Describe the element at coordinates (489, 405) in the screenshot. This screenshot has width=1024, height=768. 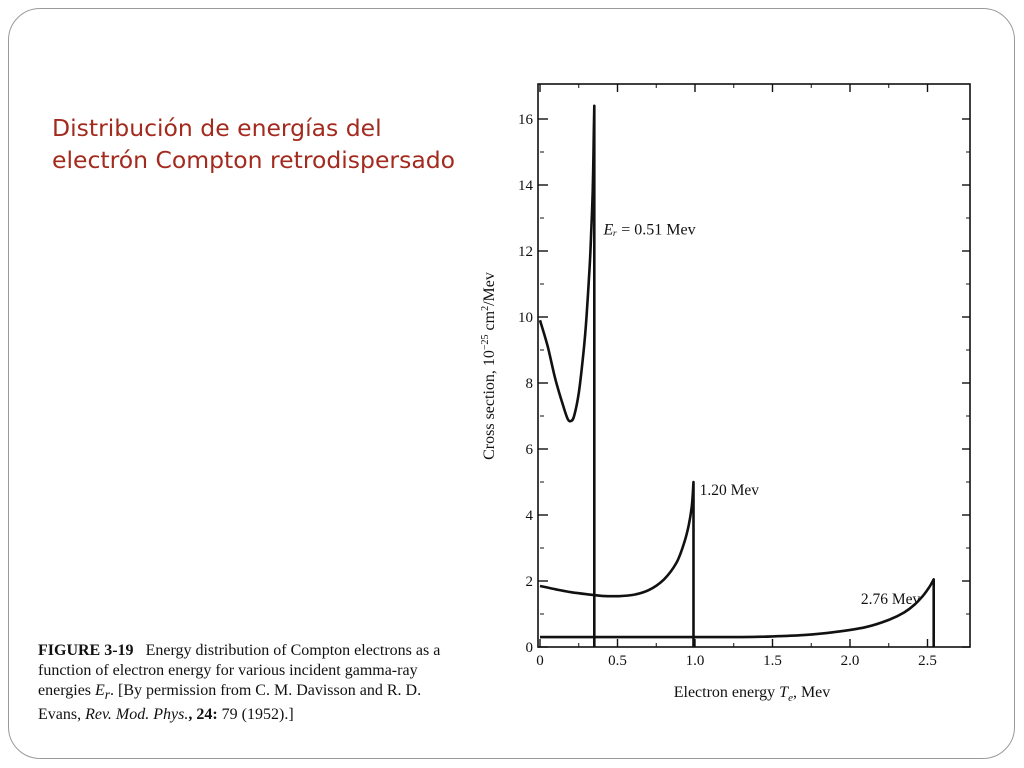
I see `y-axis-label-text: Cross section, 10` at that location.